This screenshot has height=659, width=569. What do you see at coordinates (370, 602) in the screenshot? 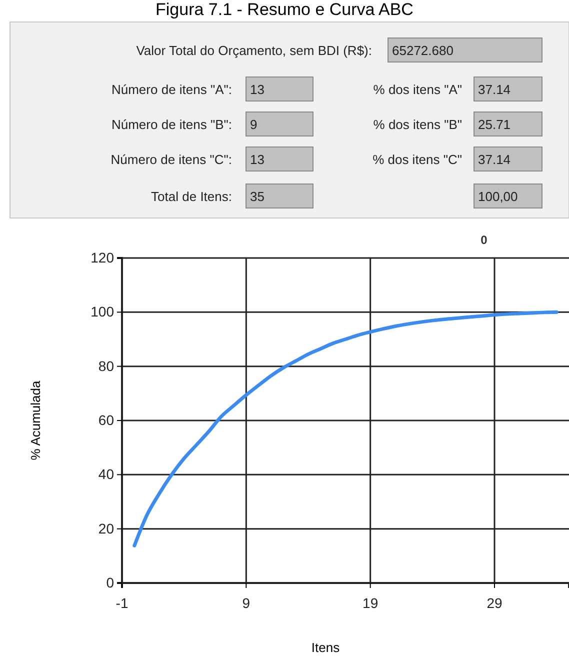
I see `x-tick-label: 19` at bounding box center [370, 602].